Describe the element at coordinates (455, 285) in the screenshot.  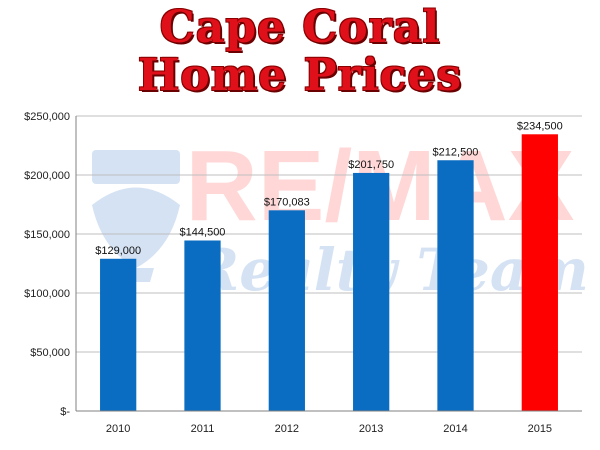
I see `bar-2014` at that location.